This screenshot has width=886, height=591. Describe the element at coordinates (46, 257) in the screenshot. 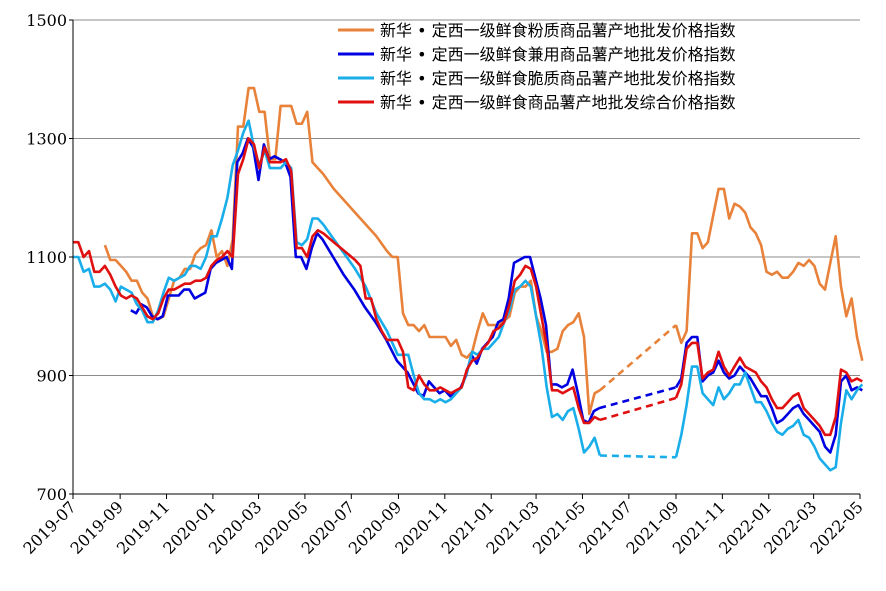

I see `y-tick-label: 1100` at that location.